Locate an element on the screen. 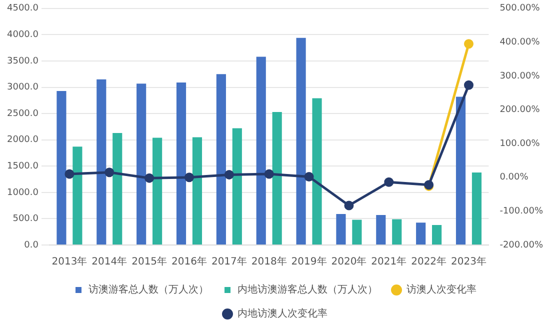 This screenshot has width=550, height=331. y2-tick-label: 0.00% is located at coordinates (514, 177).